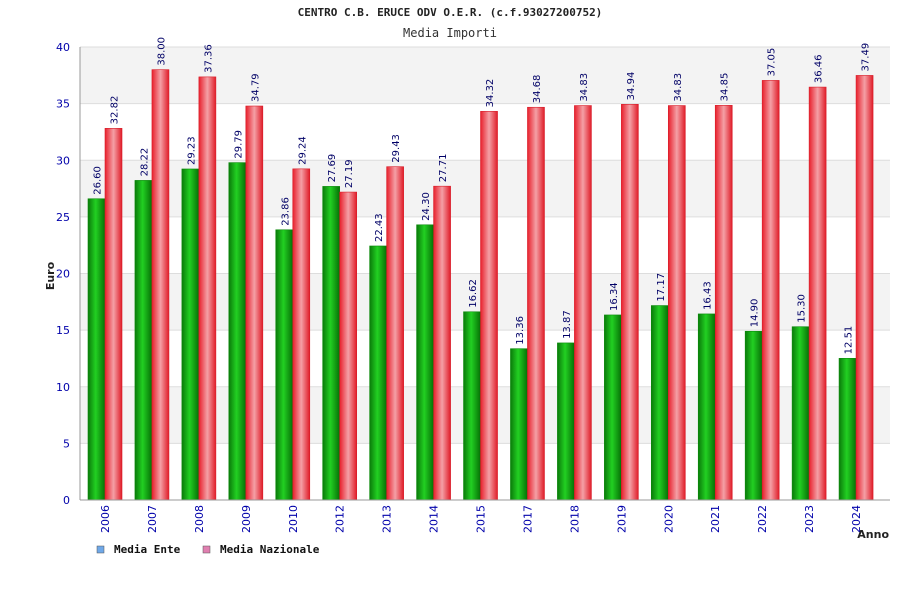 Image resolution: width=900 pixels, height=604 pixels. What do you see at coordinates (66, 443) in the screenshot?
I see `y-tick-label: 5` at bounding box center [66, 443].